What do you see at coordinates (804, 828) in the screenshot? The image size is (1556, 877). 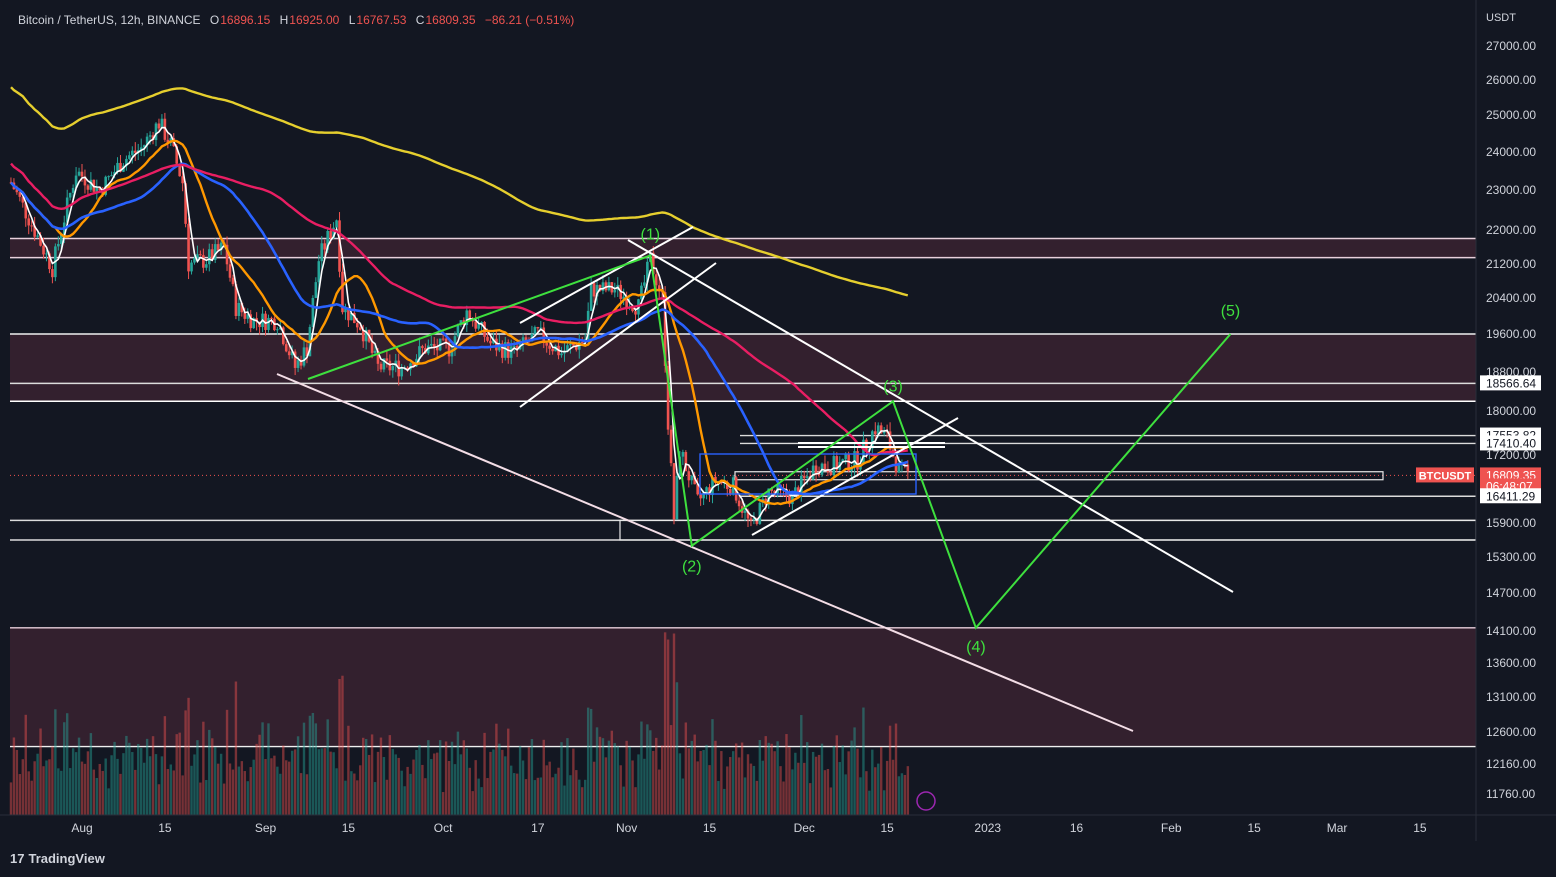 I see `date-tick-label: Dec` at bounding box center [804, 828].